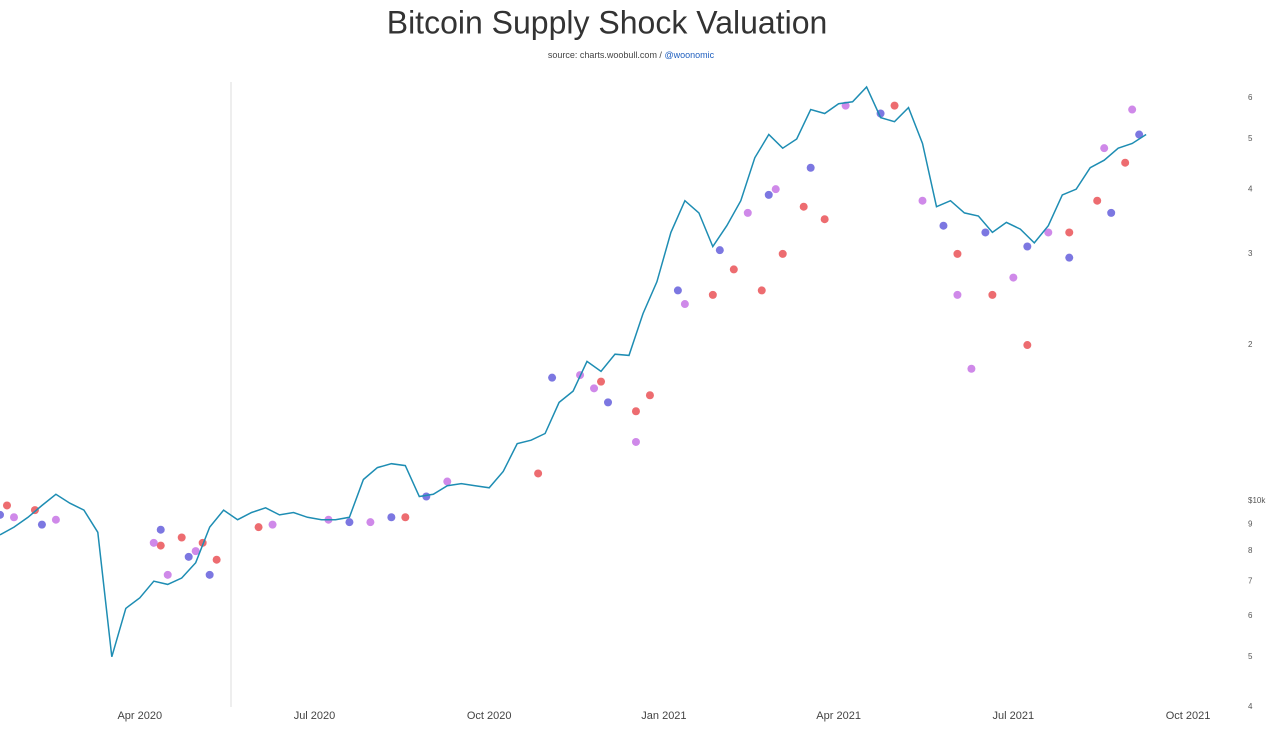 This screenshot has width=1280, height=753. What do you see at coordinates (1250, 253) in the screenshot?
I see `y-tick-label: 3` at bounding box center [1250, 253].